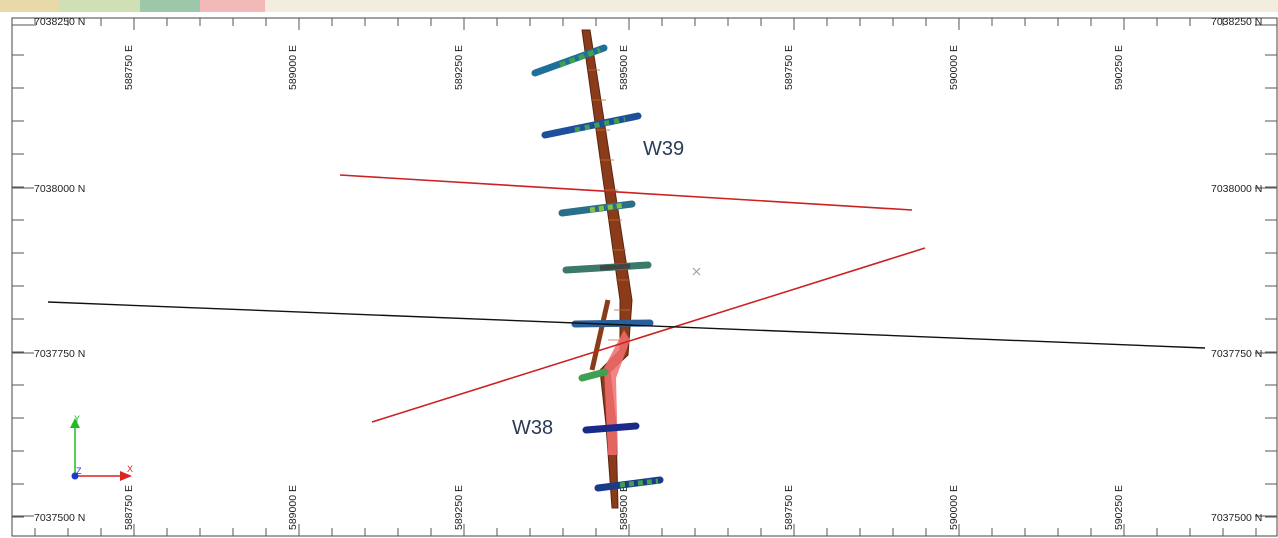  What do you see at coordinates (130, 469) in the screenshot?
I see `axis-x-label: X` at bounding box center [130, 469].